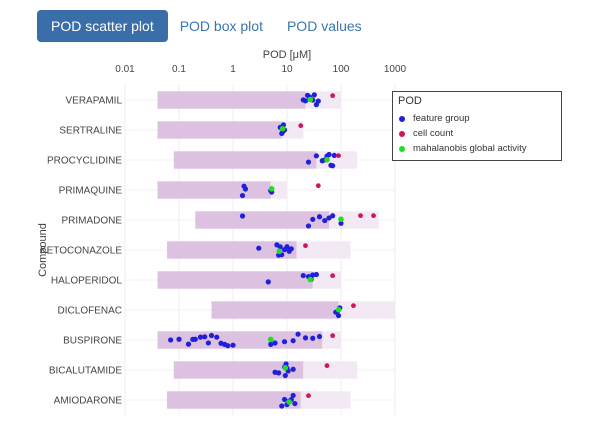 The width and height of the screenshot is (602, 427). I want to click on compound-label: BUSPIRONE, so click(92, 341).